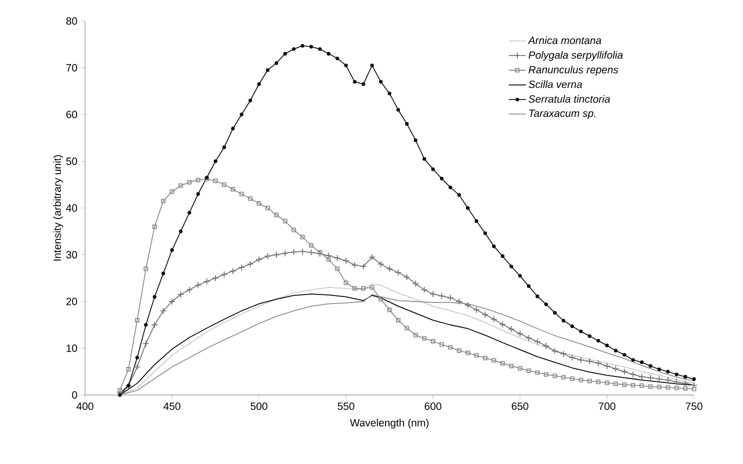  What do you see at coordinates (72, 21) in the screenshot?
I see `y-tick-label: 80` at bounding box center [72, 21].